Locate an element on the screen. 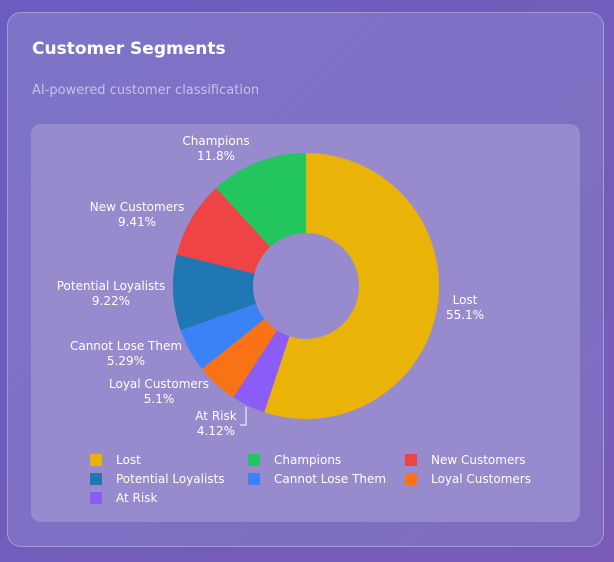  data-label-value: 5.1% is located at coordinates (159, 399).